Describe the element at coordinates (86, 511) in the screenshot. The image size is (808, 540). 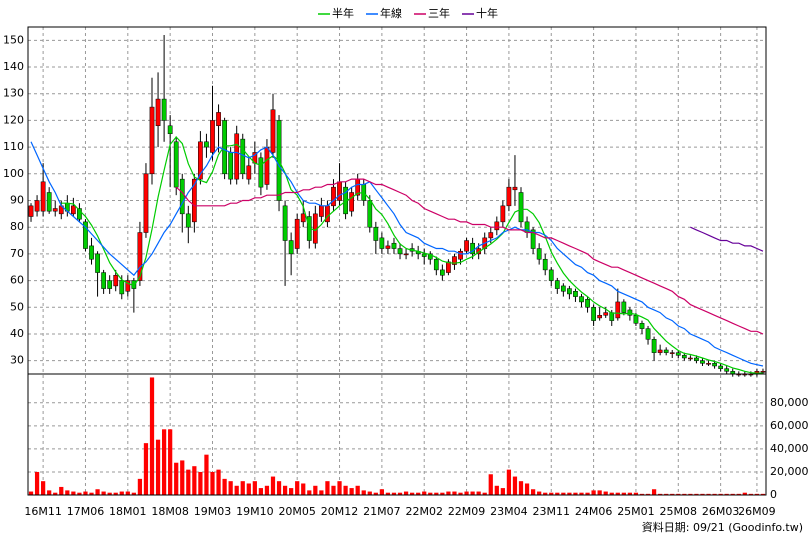
I see `x-tick-label: 17M06` at that location.